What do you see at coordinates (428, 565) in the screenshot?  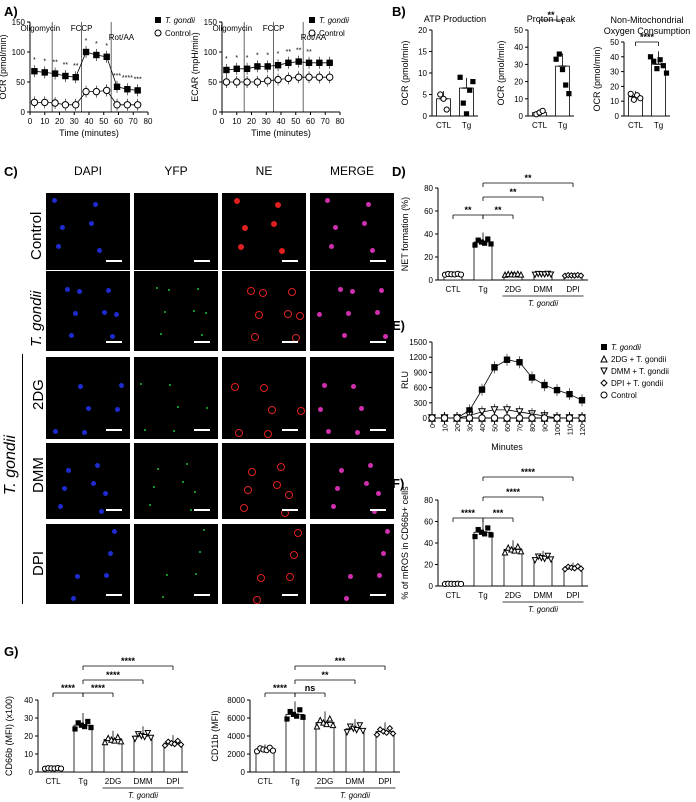 I see `y-tick-label: 20` at bounding box center [428, 565].